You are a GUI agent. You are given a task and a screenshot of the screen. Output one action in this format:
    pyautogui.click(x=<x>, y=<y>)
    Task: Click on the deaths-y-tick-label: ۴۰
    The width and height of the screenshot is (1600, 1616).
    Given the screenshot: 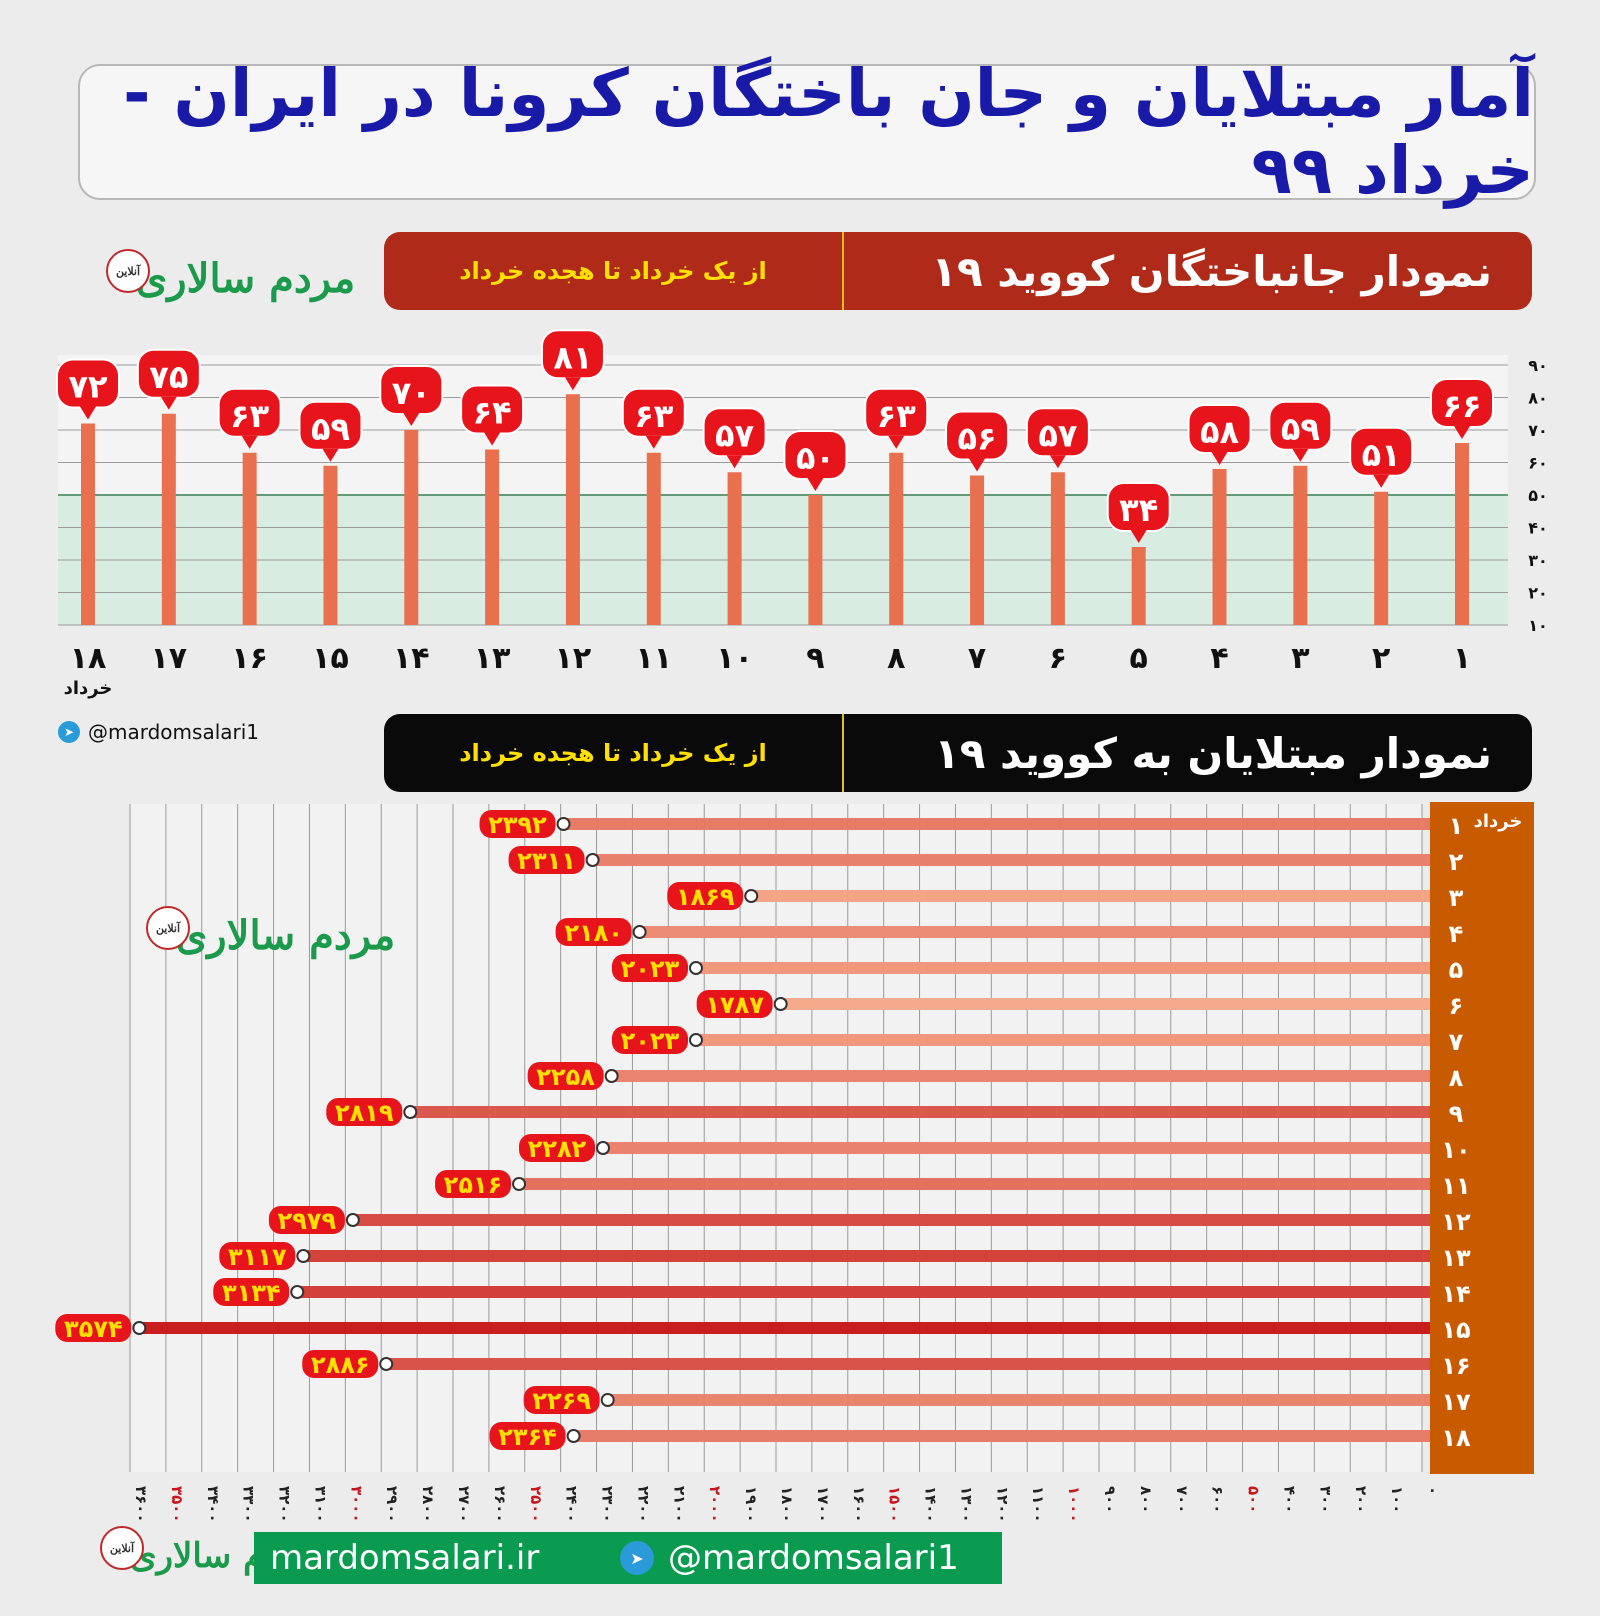 What is the action you would take?
    pyautogui.click(x=1538, y=528)
    